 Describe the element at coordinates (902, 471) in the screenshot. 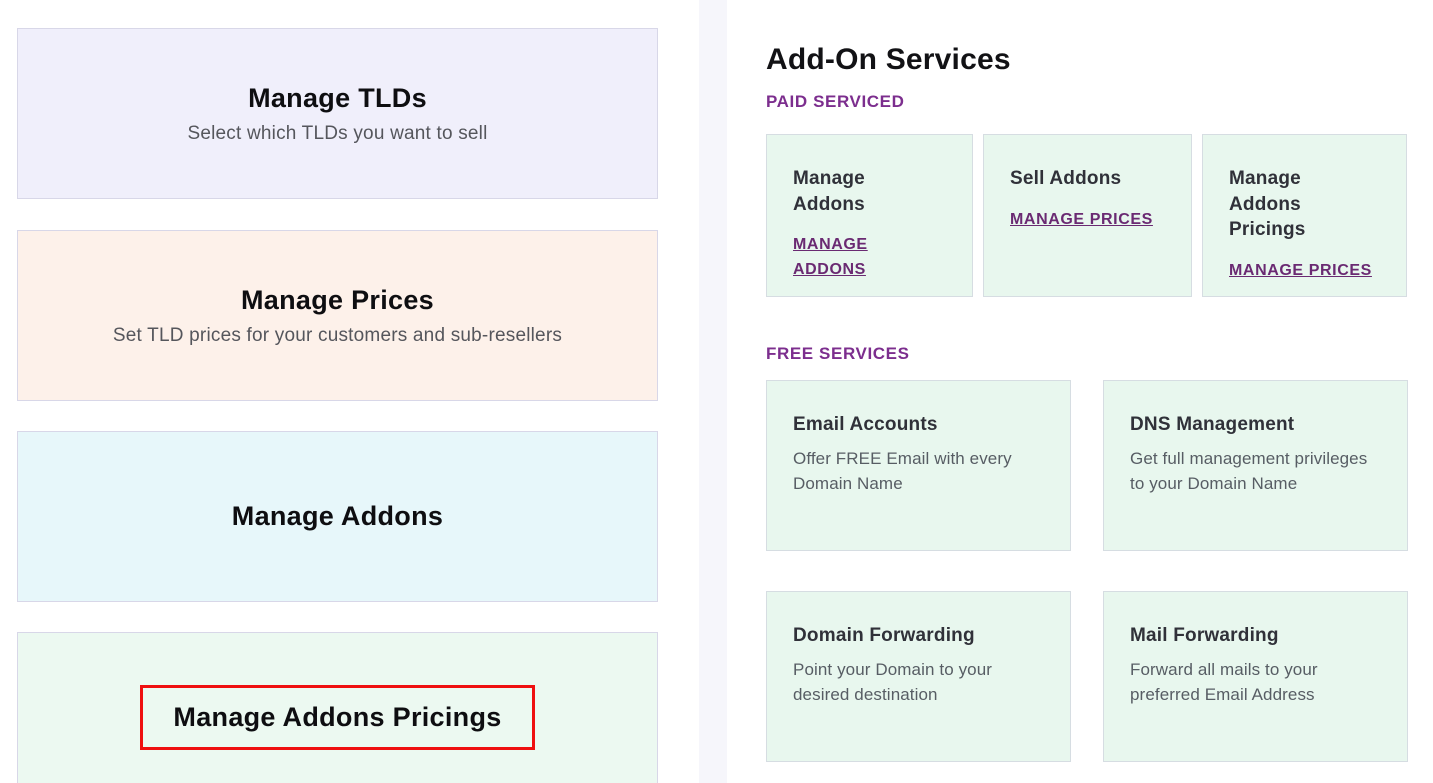

I see `free-card-description: Offer FREE Email with every Domain Name` at that location.